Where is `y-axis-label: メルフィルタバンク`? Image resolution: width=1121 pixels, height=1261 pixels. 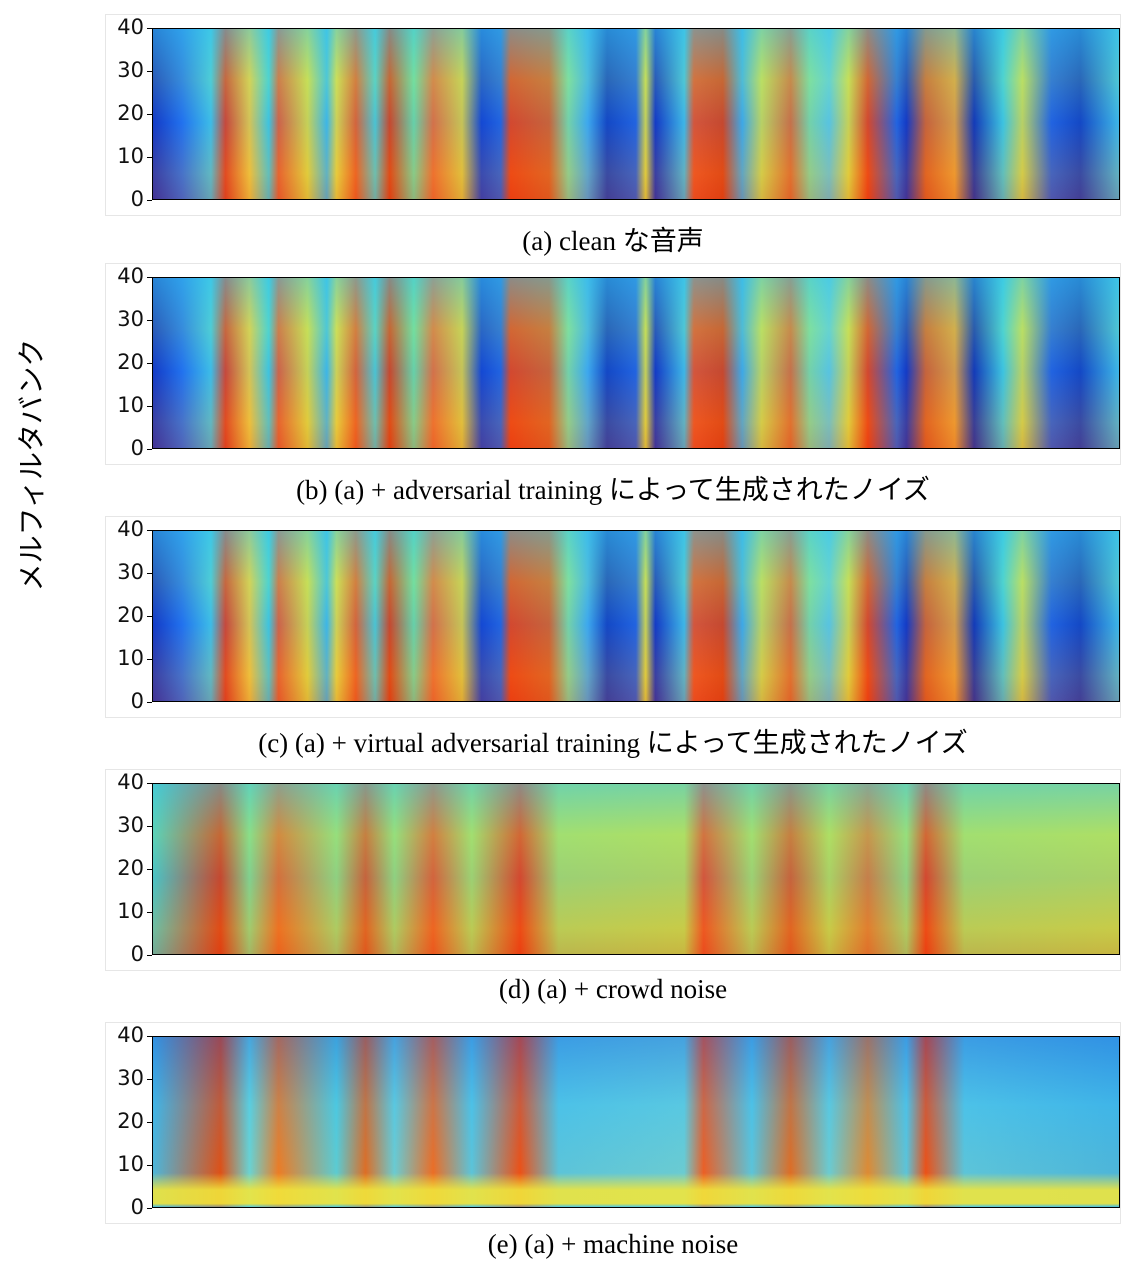 y-axis-label: メルフィルタバンク is located at coordinates (31, 465).